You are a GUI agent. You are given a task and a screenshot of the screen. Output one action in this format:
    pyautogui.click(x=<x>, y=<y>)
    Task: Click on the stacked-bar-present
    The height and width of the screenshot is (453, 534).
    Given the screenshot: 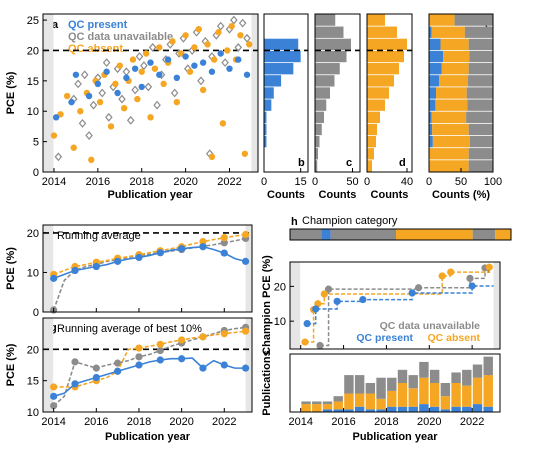 What is the action you would take?
    pyautogui.click(x=434, y=81)
    